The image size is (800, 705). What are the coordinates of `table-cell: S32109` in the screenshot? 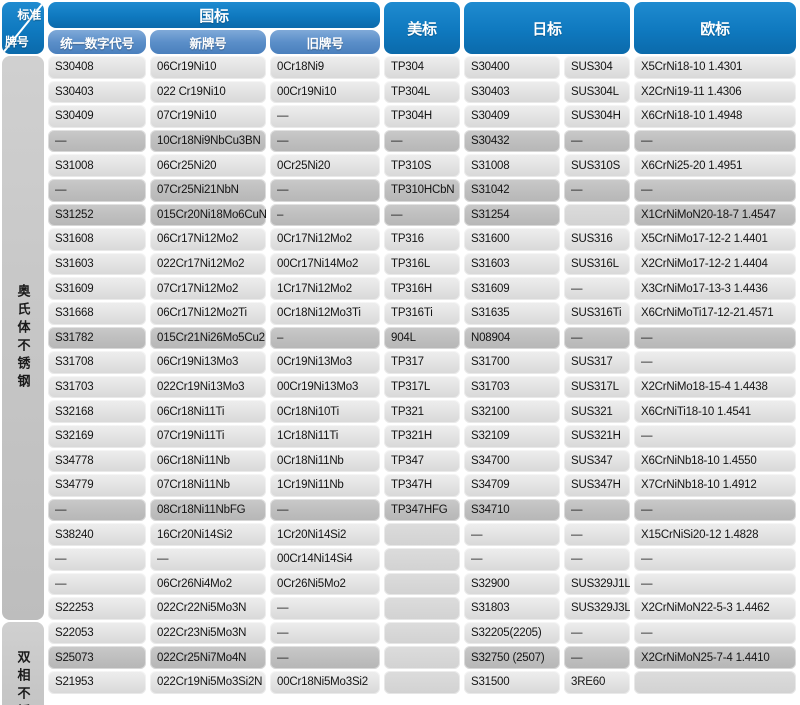 It's located at (512, 436).